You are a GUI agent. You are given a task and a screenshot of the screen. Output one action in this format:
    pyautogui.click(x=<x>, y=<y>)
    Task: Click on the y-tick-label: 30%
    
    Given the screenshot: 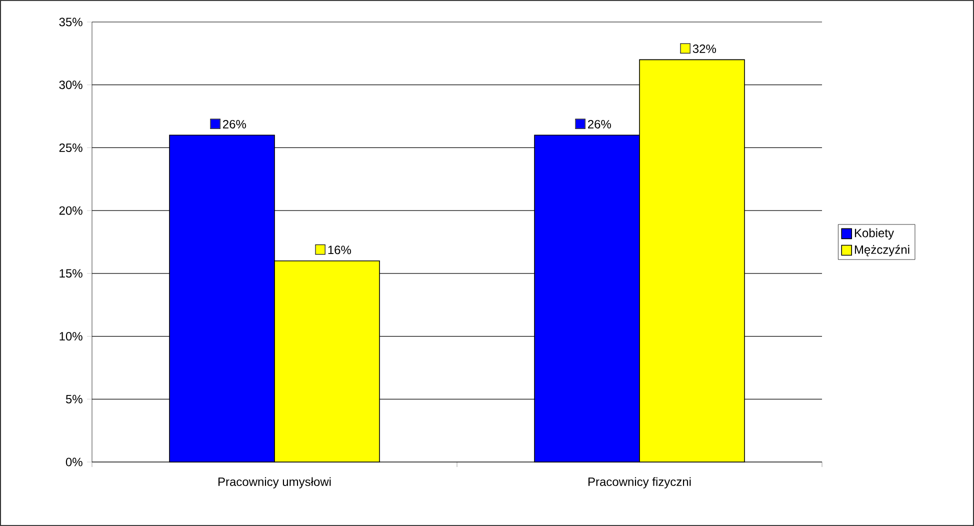 What is the action you would take?
    pyautogui.click(x=70, y=85)
    